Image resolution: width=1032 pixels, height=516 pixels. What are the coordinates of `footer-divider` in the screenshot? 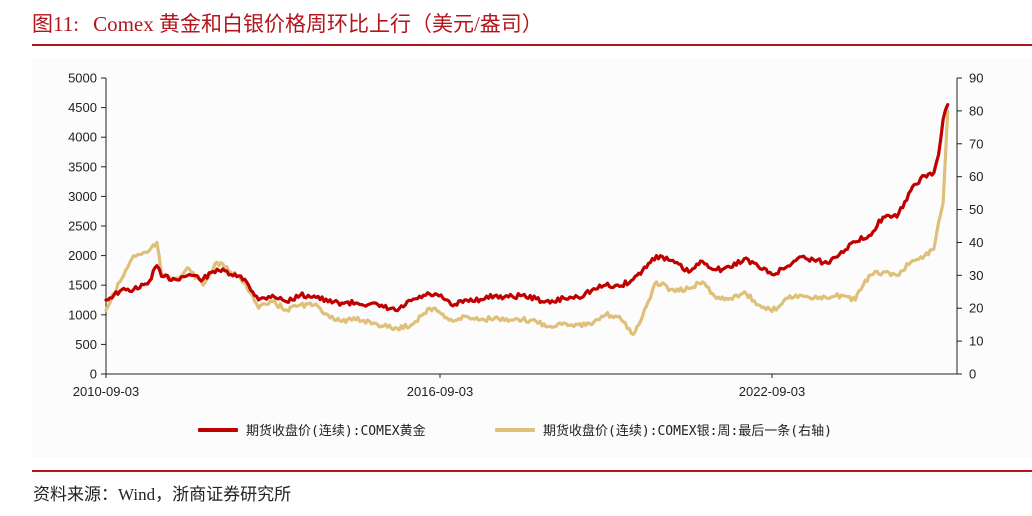 It's located at (532, 471).